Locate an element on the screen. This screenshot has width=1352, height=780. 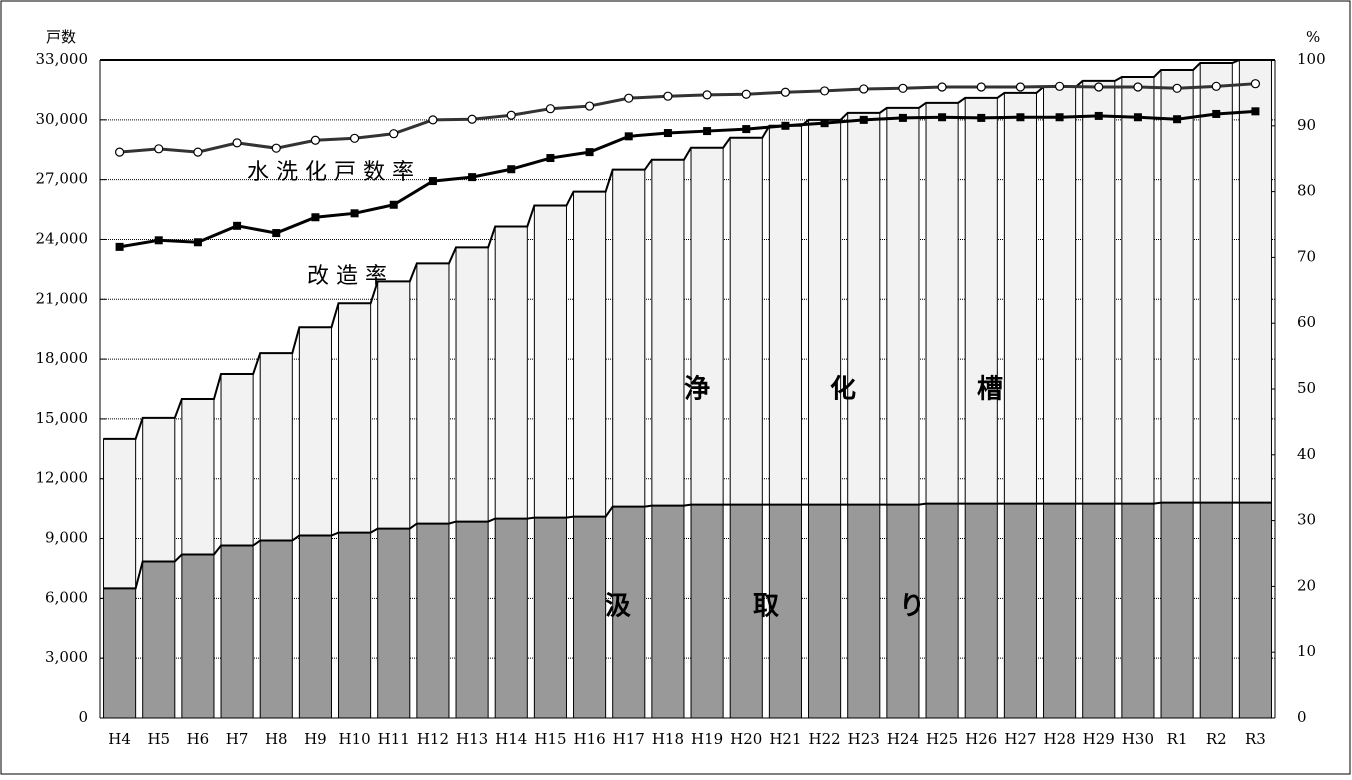
x-tick-label: H6 is located at coordinates (198, 739).